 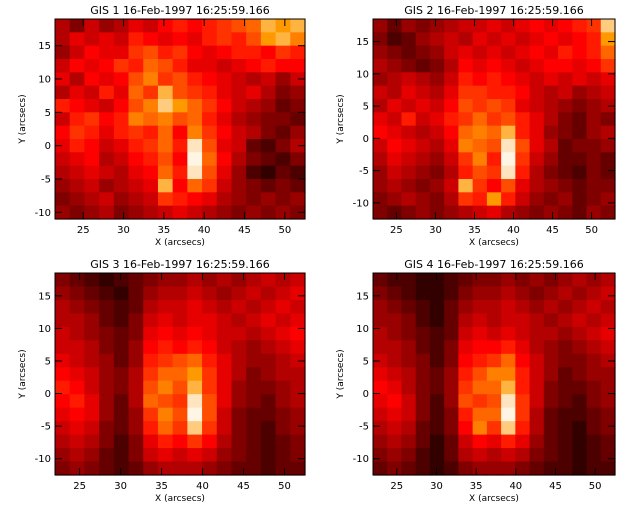 What do you see at coordinates (362, 42) in the screenshot?
I see `y-tick-label: 15` at bounding box center [362, 42].